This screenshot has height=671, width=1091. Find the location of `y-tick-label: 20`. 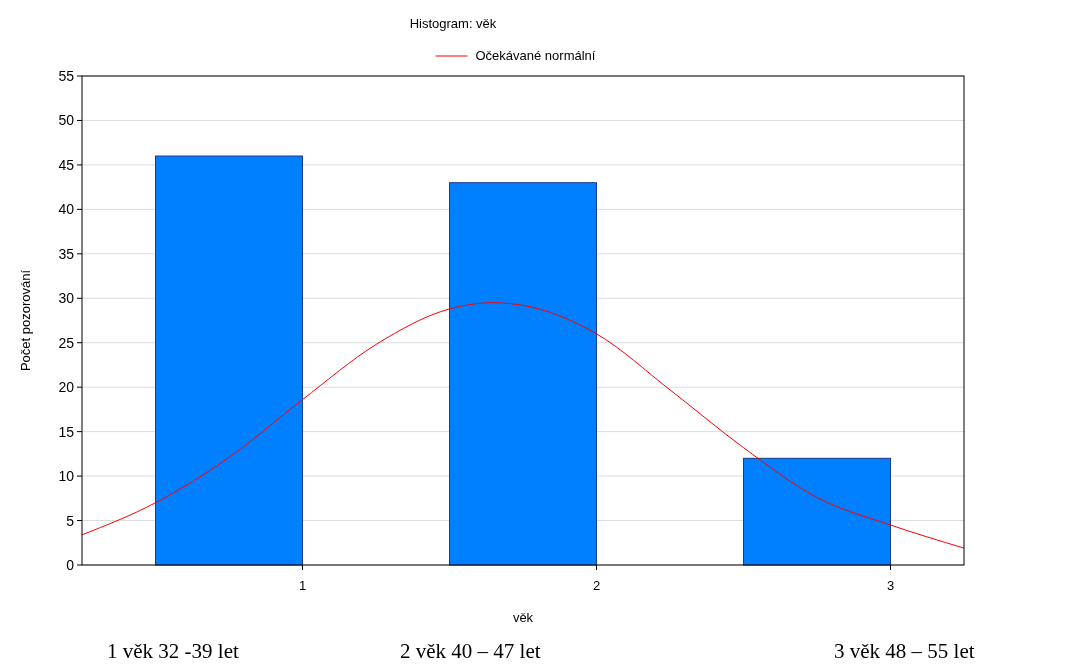

y-tick-label: 20 is located at coordinates (66, 387).